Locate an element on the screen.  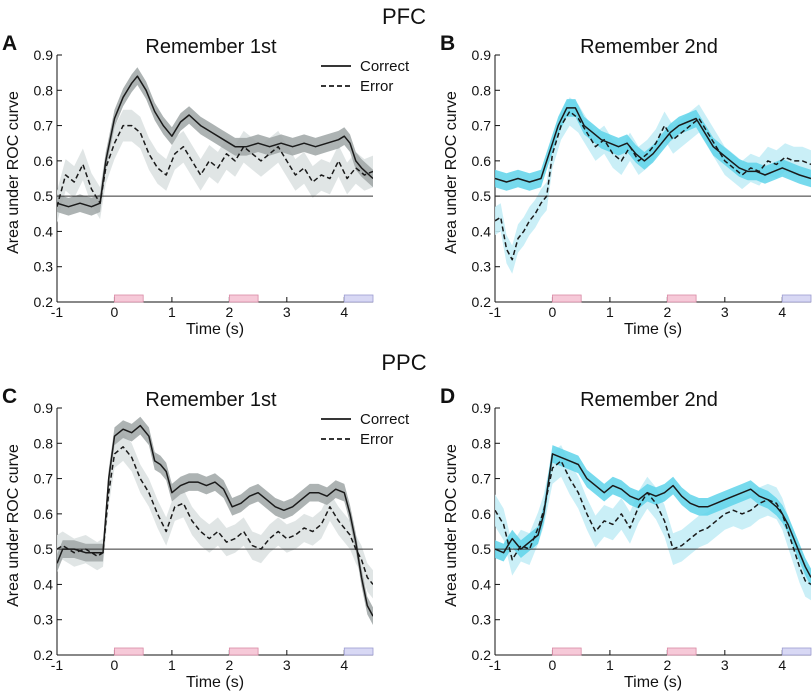
panel-letter: D is located at coordinates (447, 396).